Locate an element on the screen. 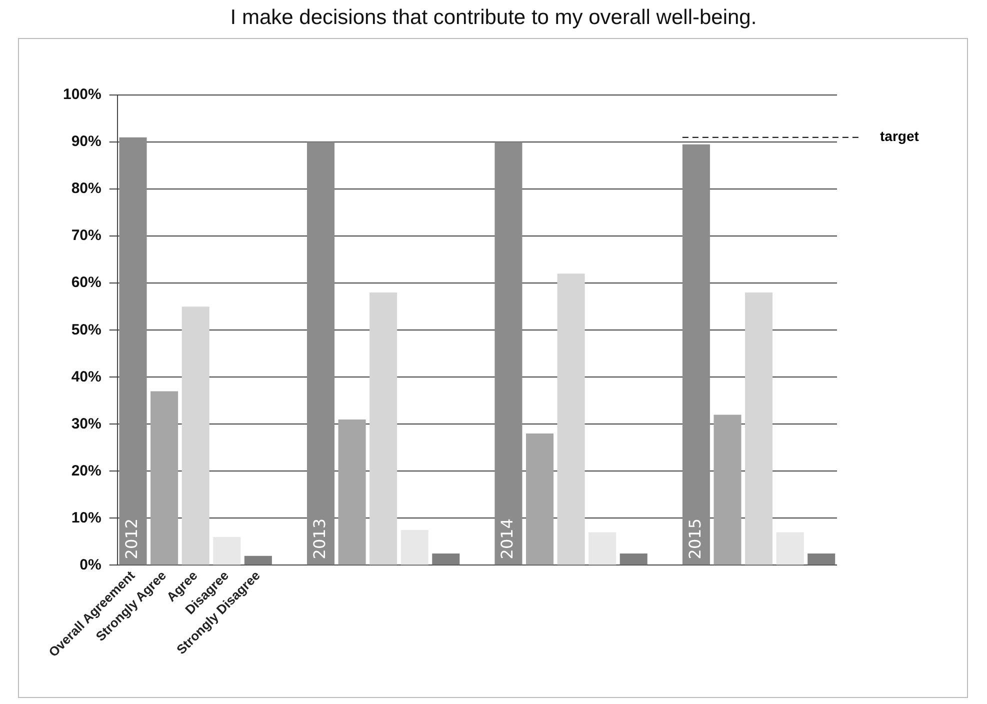 This screenshot has height=704, width=987. chart-title: I make decisions that contribute to my overall well-being. is located at coordinates (493, 18).